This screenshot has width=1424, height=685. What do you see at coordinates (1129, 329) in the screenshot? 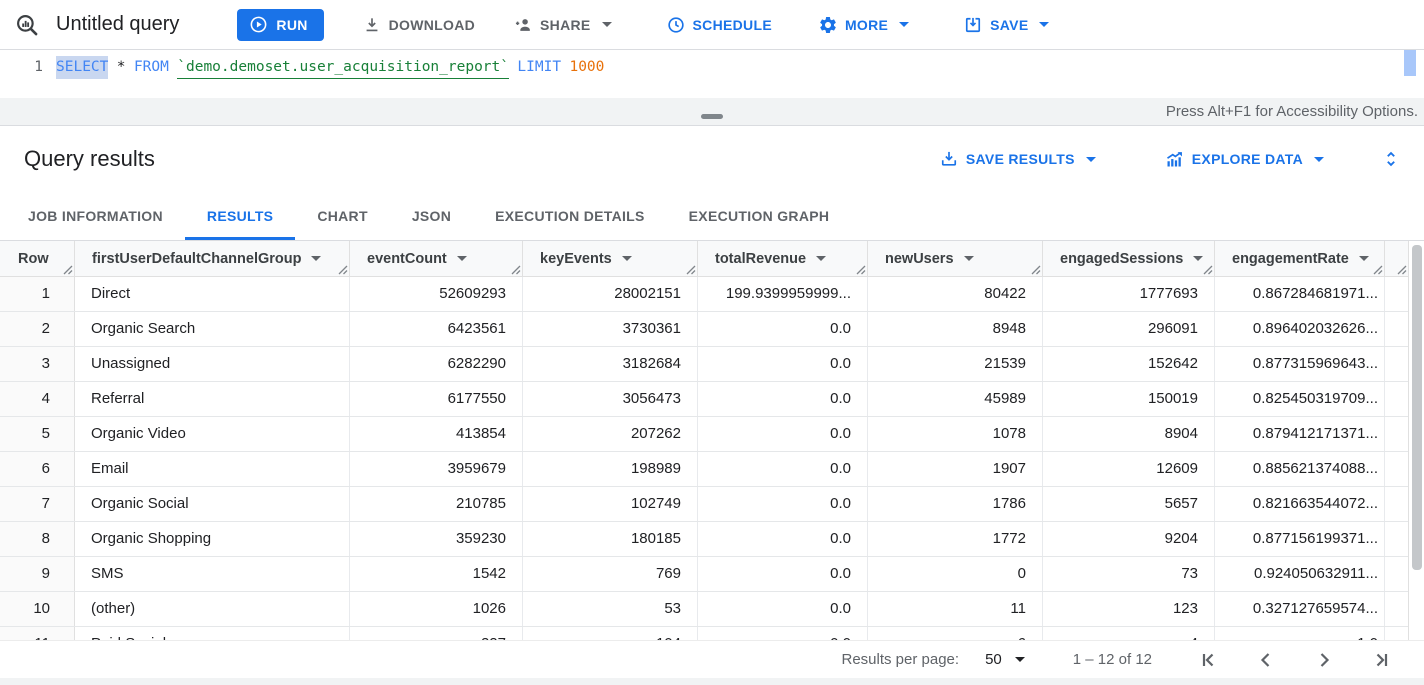
I see `table-cell: 296091` at bounding box center [1129, 329].